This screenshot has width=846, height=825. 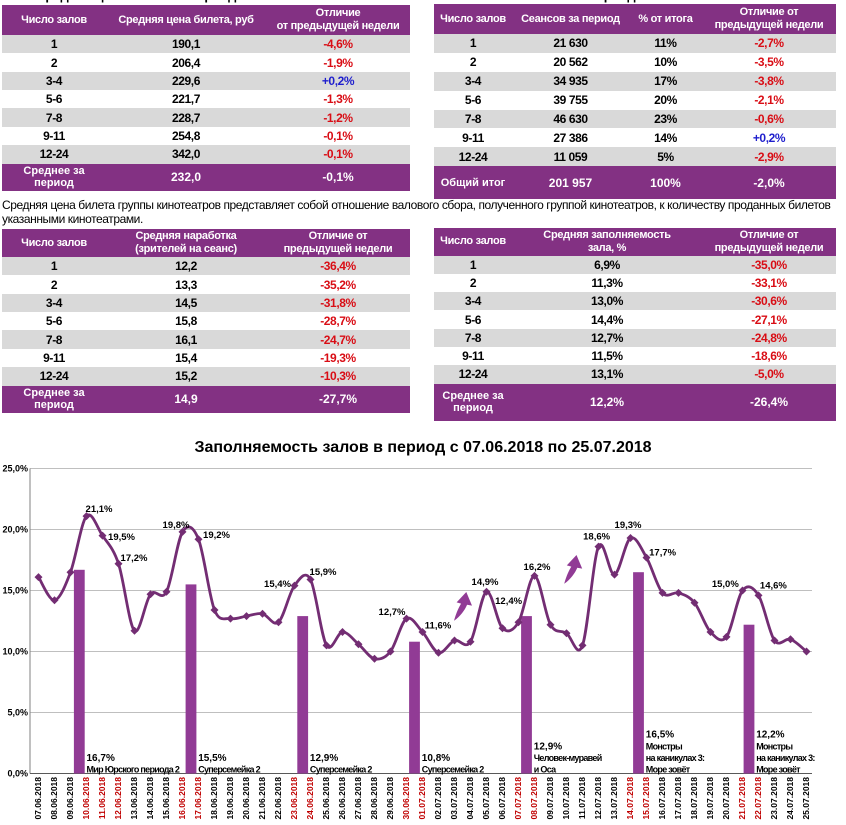 What do you see at coordinates (326, 798) in the screenshot?
I see `svg-text: 25.06.2018` at bounding box center [326, 798].